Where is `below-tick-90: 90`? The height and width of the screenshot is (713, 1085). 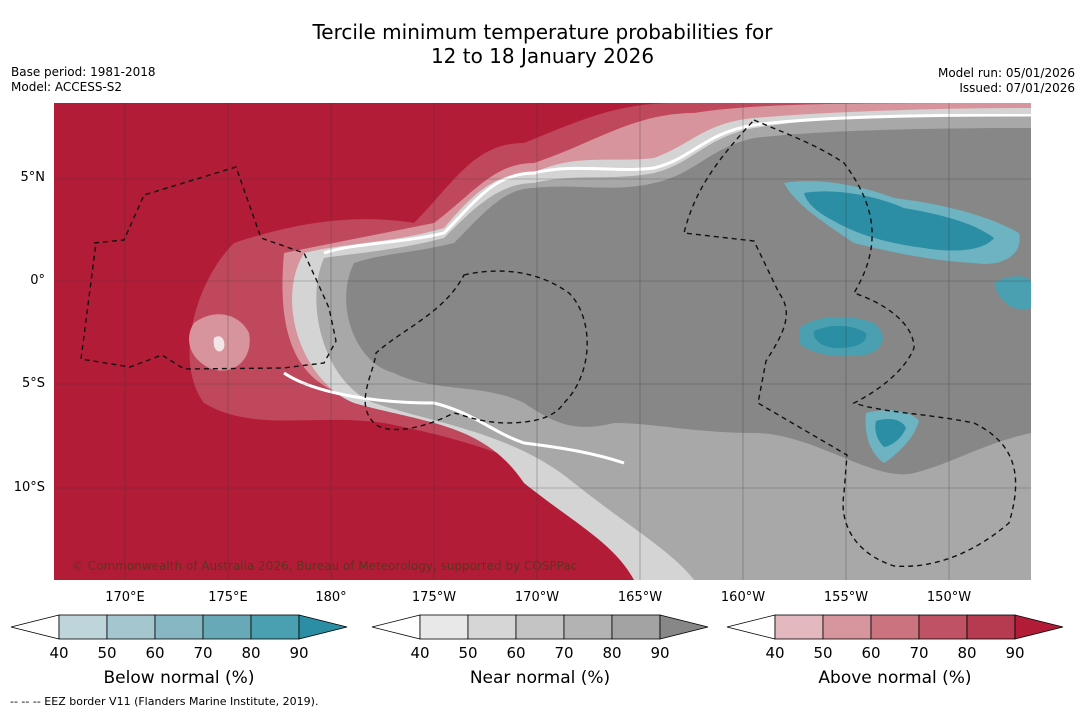
below-tick-90: 90 is located at coordinates (299, 653).